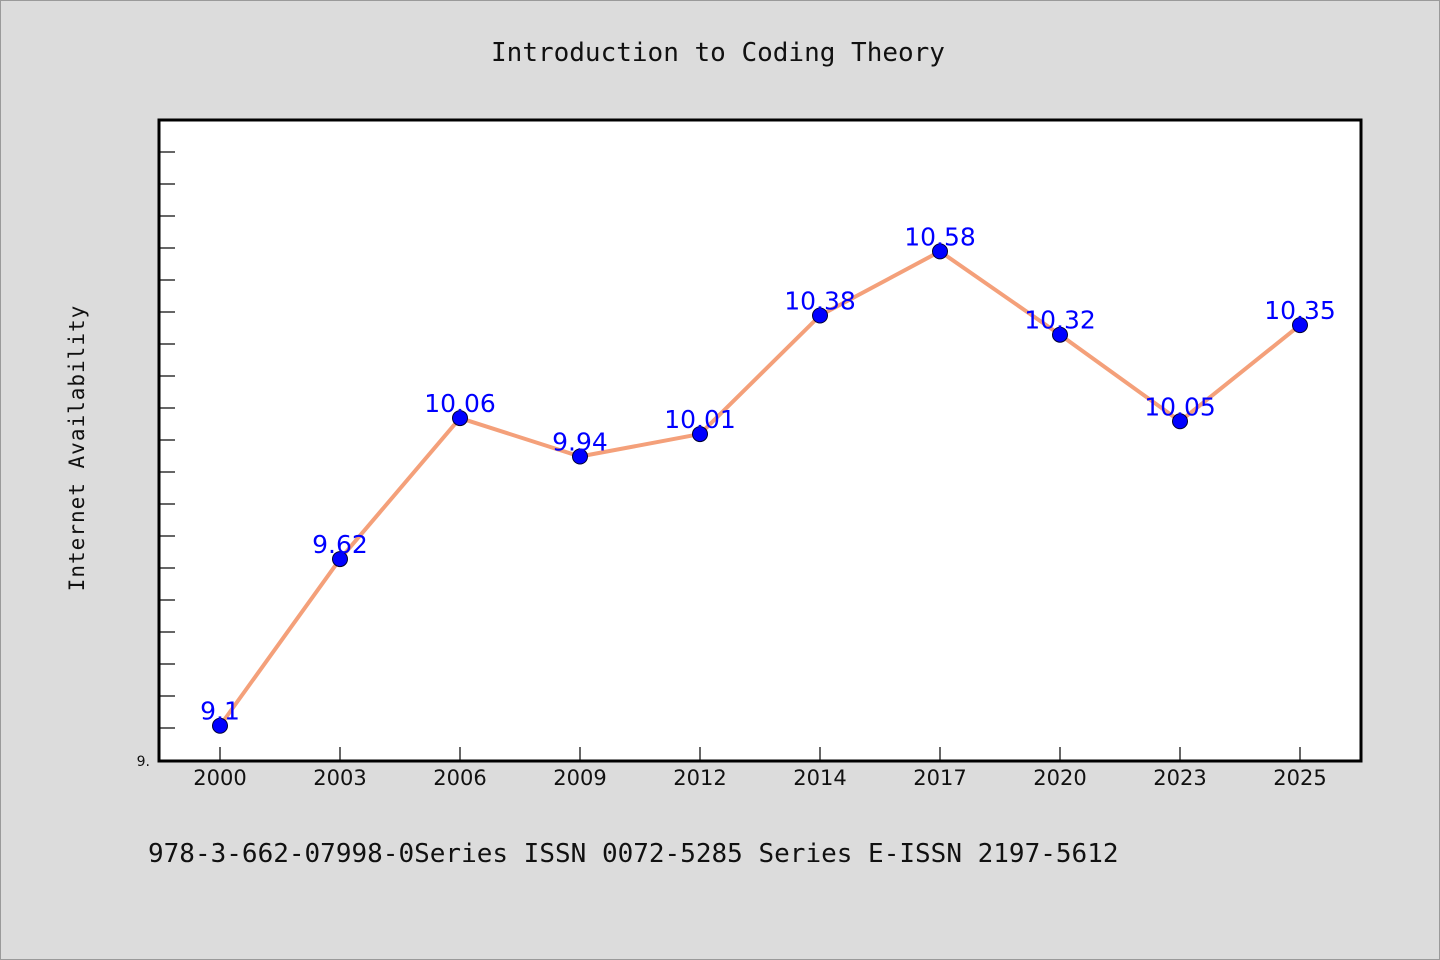  What do you see at coordinates (143, 762) in the screenshot?
I see `y-tick-label: 9.` at bounding box center [143, 762].